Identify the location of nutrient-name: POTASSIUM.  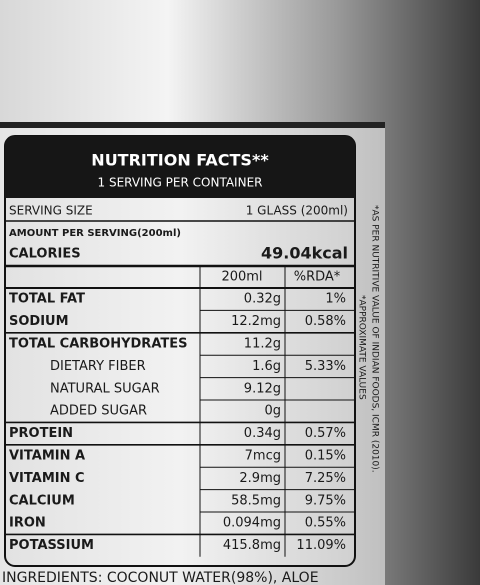
(51, 545).